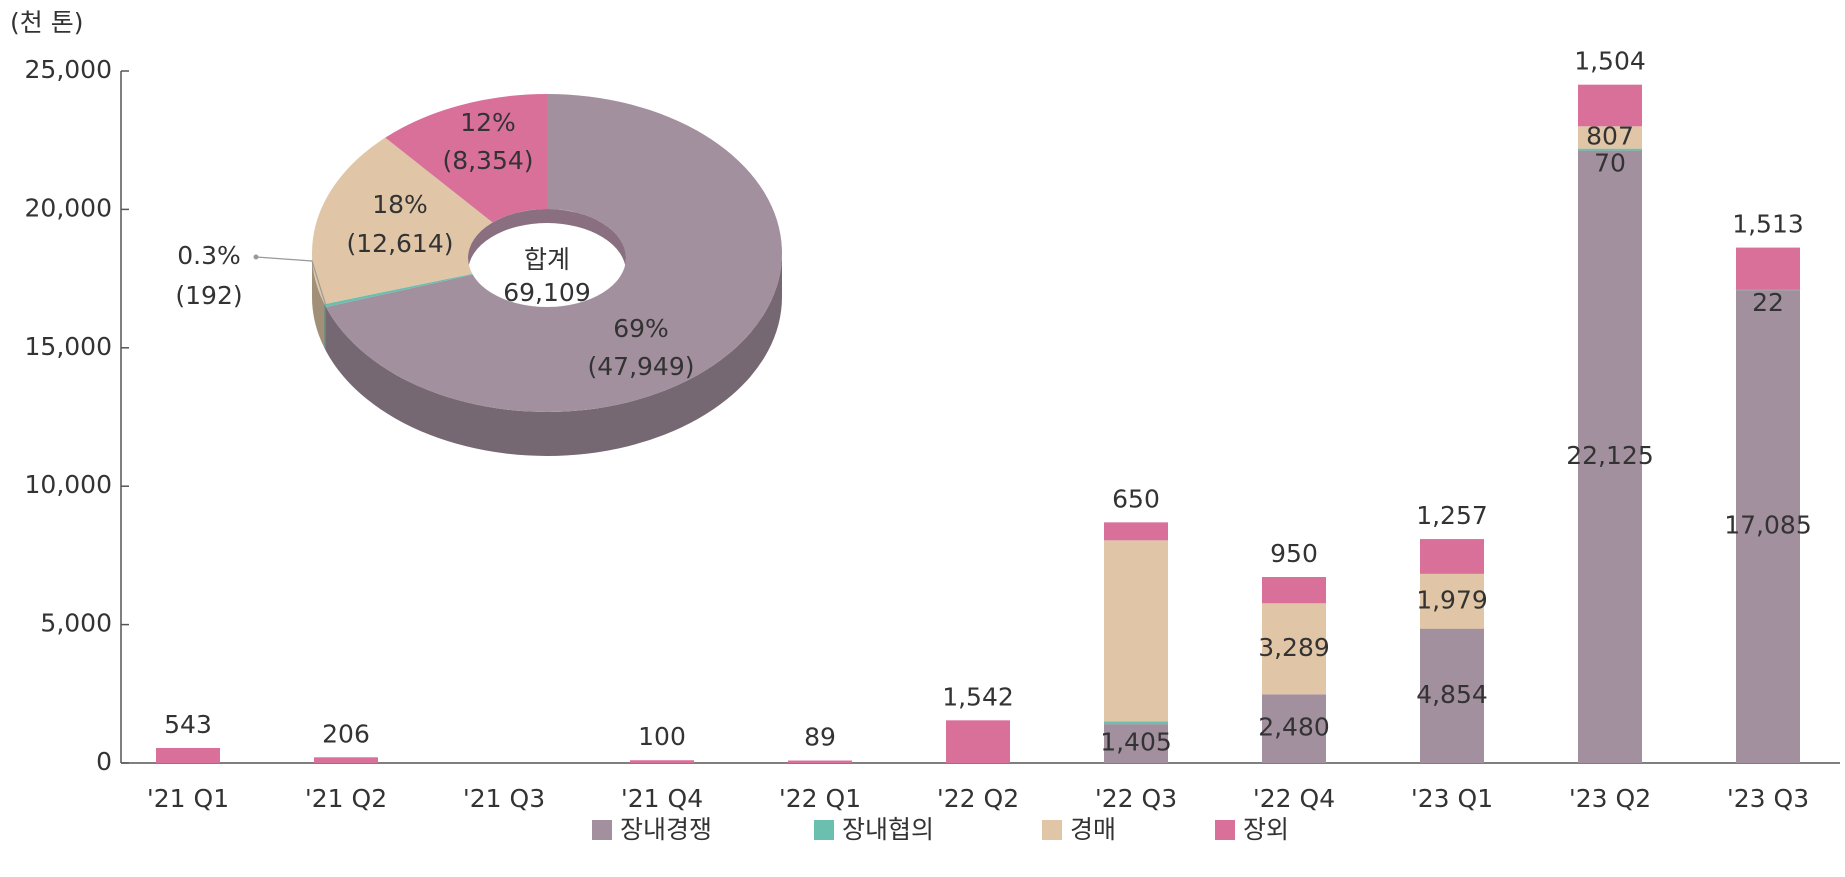  What do you see at coordinates (1294, 798) in the screenshot?
I see `x-tick-label: '22 Q4` at bounding box center [1294, 798].